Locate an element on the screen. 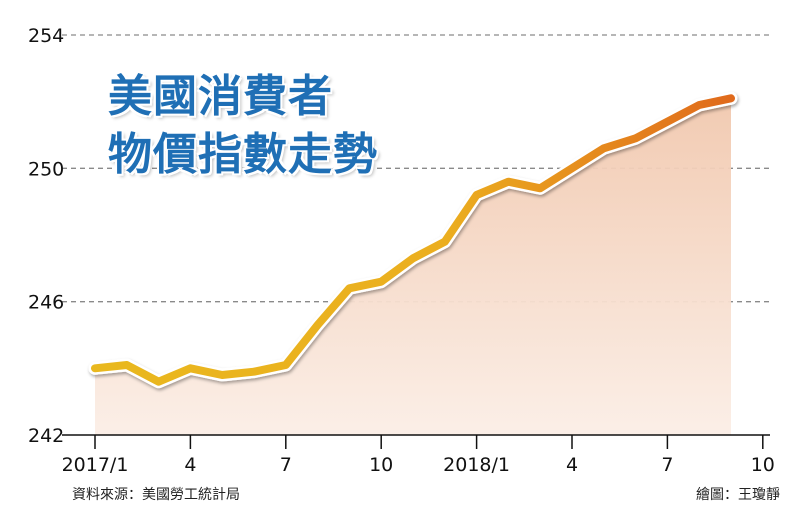 This screenshot has width=800, height=513. y-tick-label-246: 246 is located at coordinates (46, 303).